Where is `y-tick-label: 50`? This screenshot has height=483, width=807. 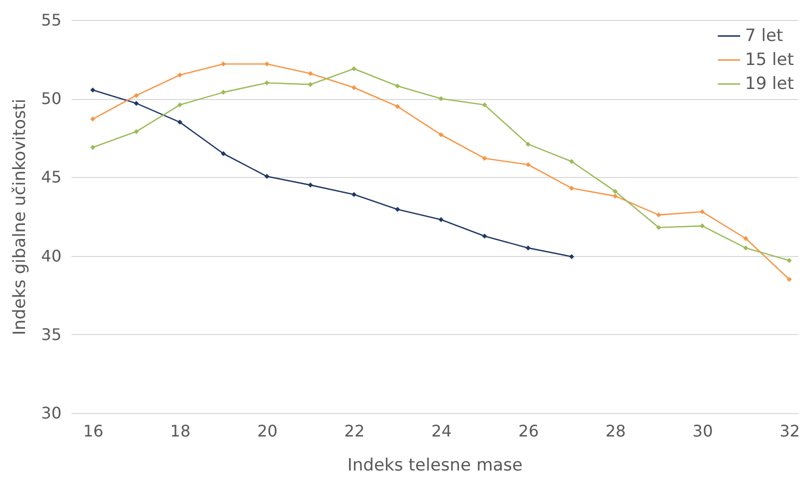
y-tick-label: 50 is located at coordinates (51, 98).